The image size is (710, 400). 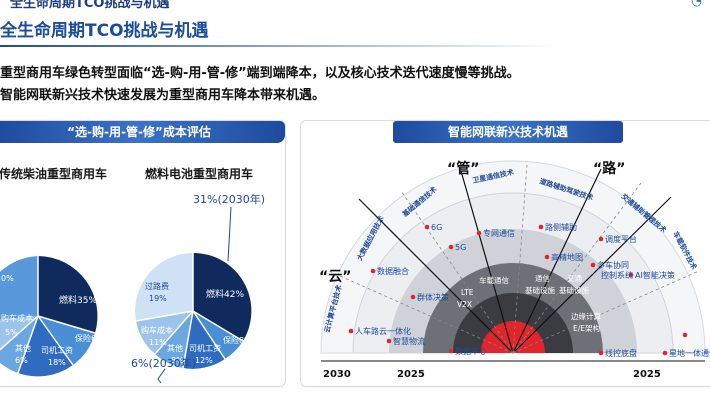 What do you see at coordinates (66, 340) in the screenshot?
I see `diesel-slice-insurance` at bounding box center [66, 340].